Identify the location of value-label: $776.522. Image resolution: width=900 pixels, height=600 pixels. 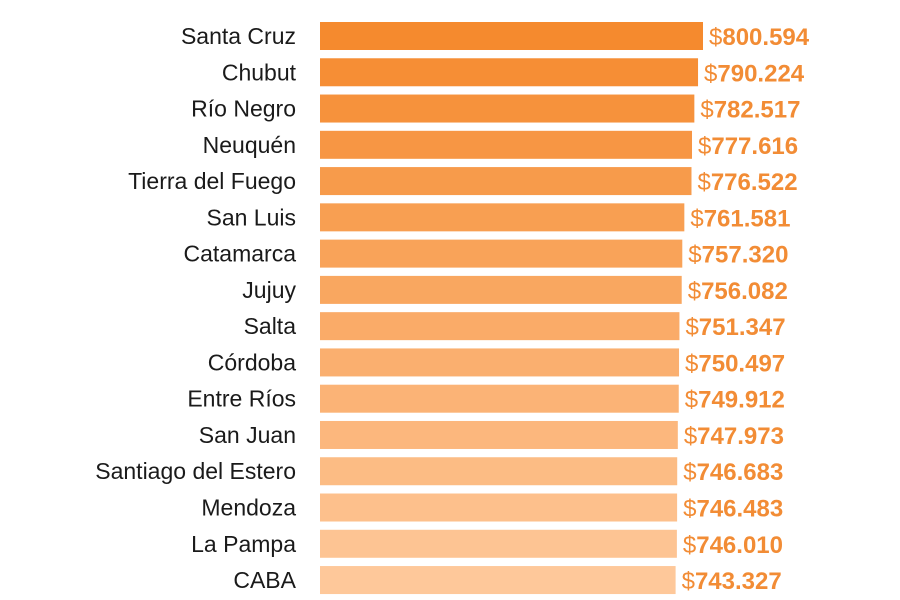
(747, 182).